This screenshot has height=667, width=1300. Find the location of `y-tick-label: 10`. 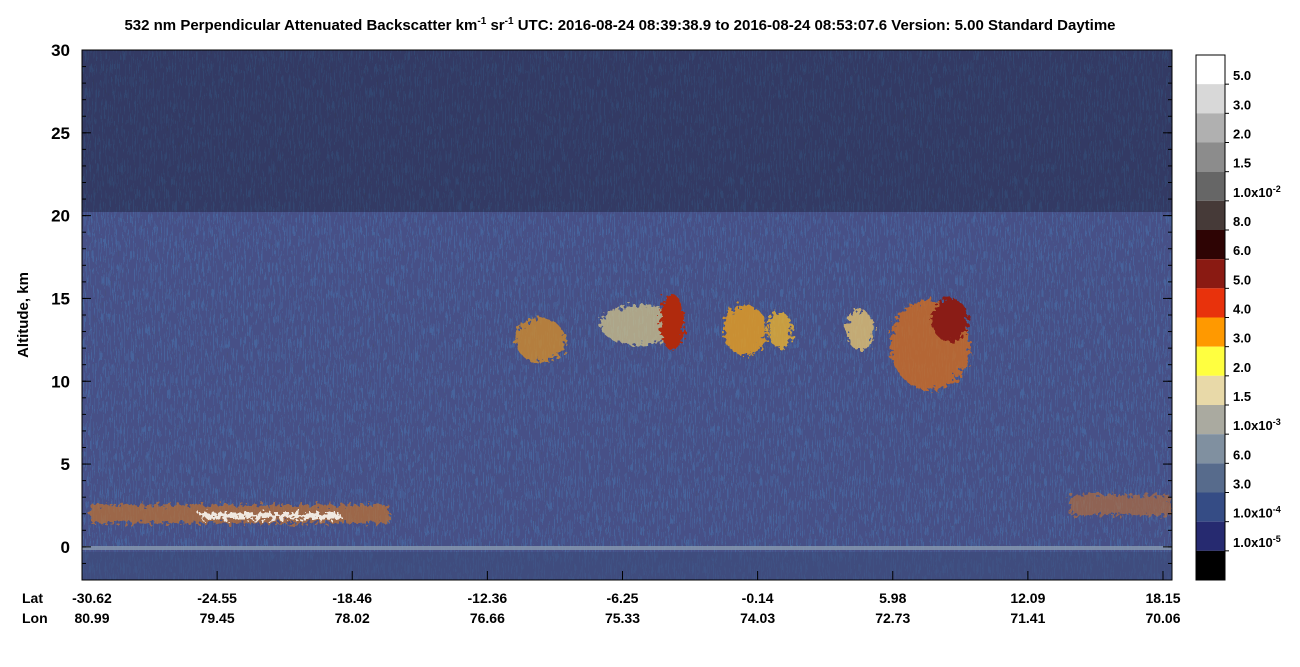

y-tick-label: 10 is located at coordinates (60, 381).